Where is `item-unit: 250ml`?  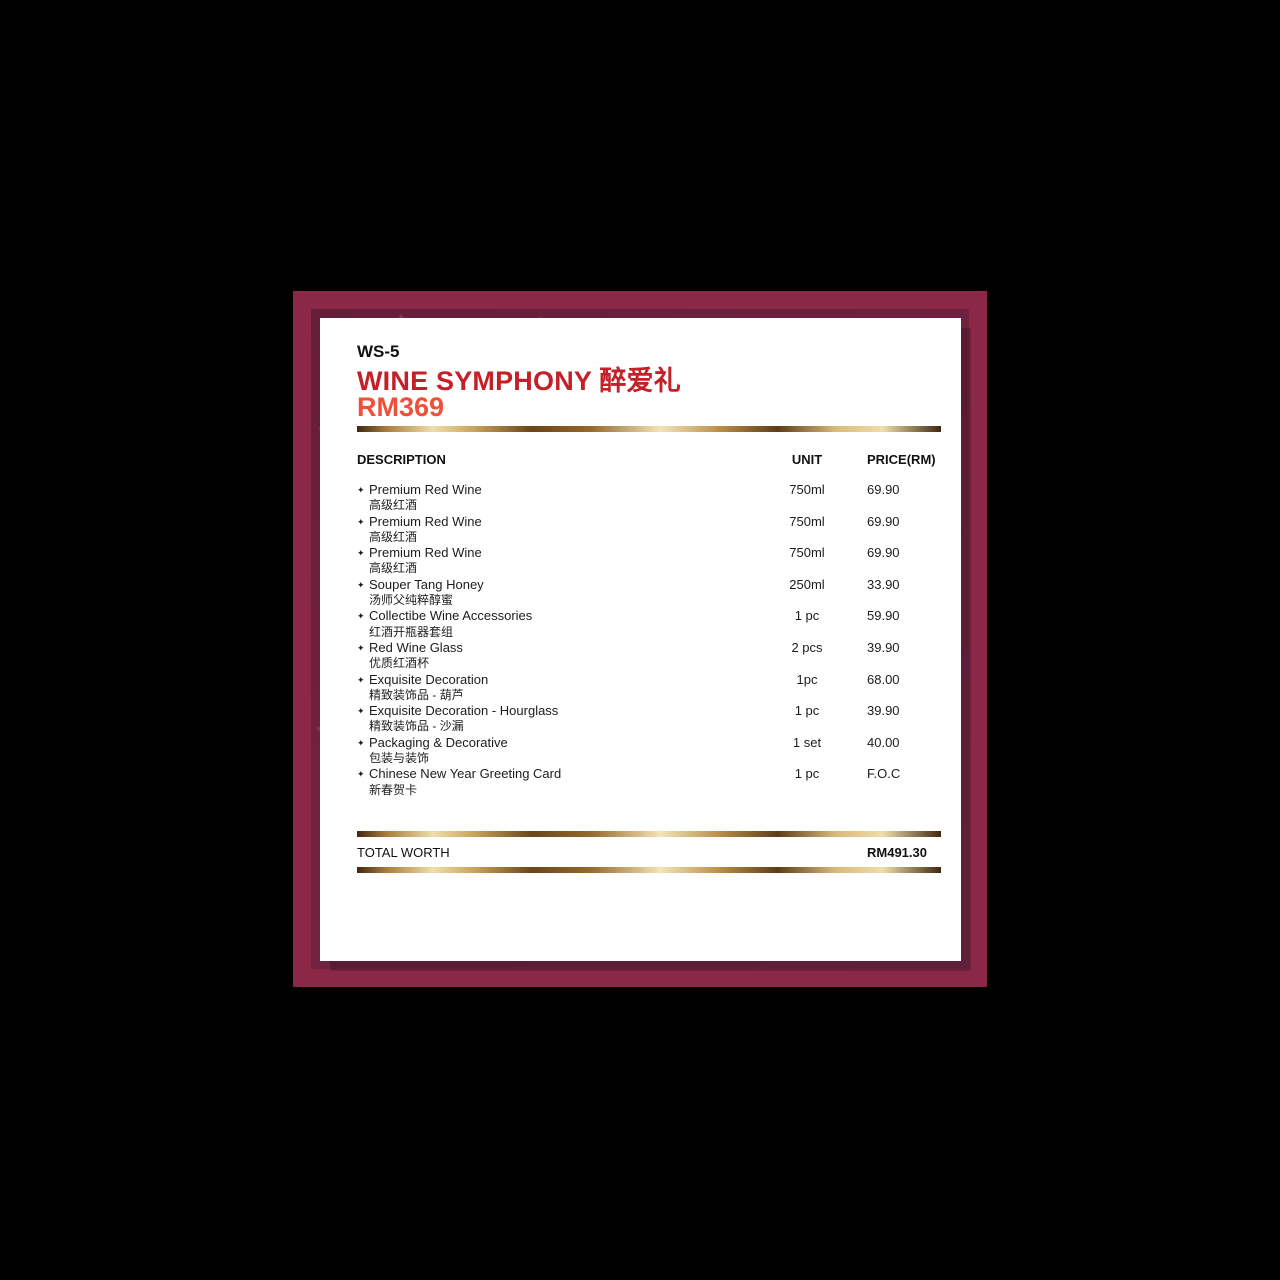 item-unit: 250ml is located at coordinates (807, 584).